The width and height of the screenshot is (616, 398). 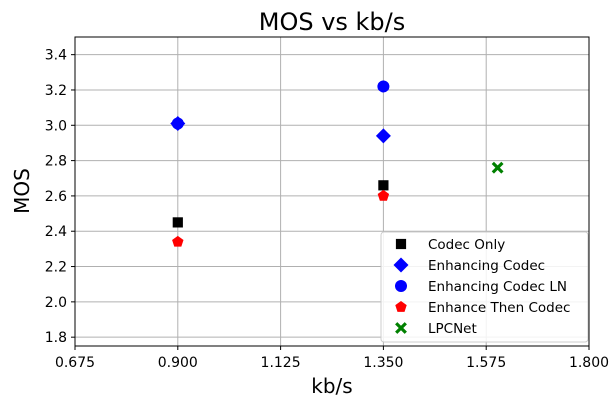 What do you see at coordinates (56, 91) in the screenshot?
I see `y-tick-label: 3.2` at bounding box center [56, 91].